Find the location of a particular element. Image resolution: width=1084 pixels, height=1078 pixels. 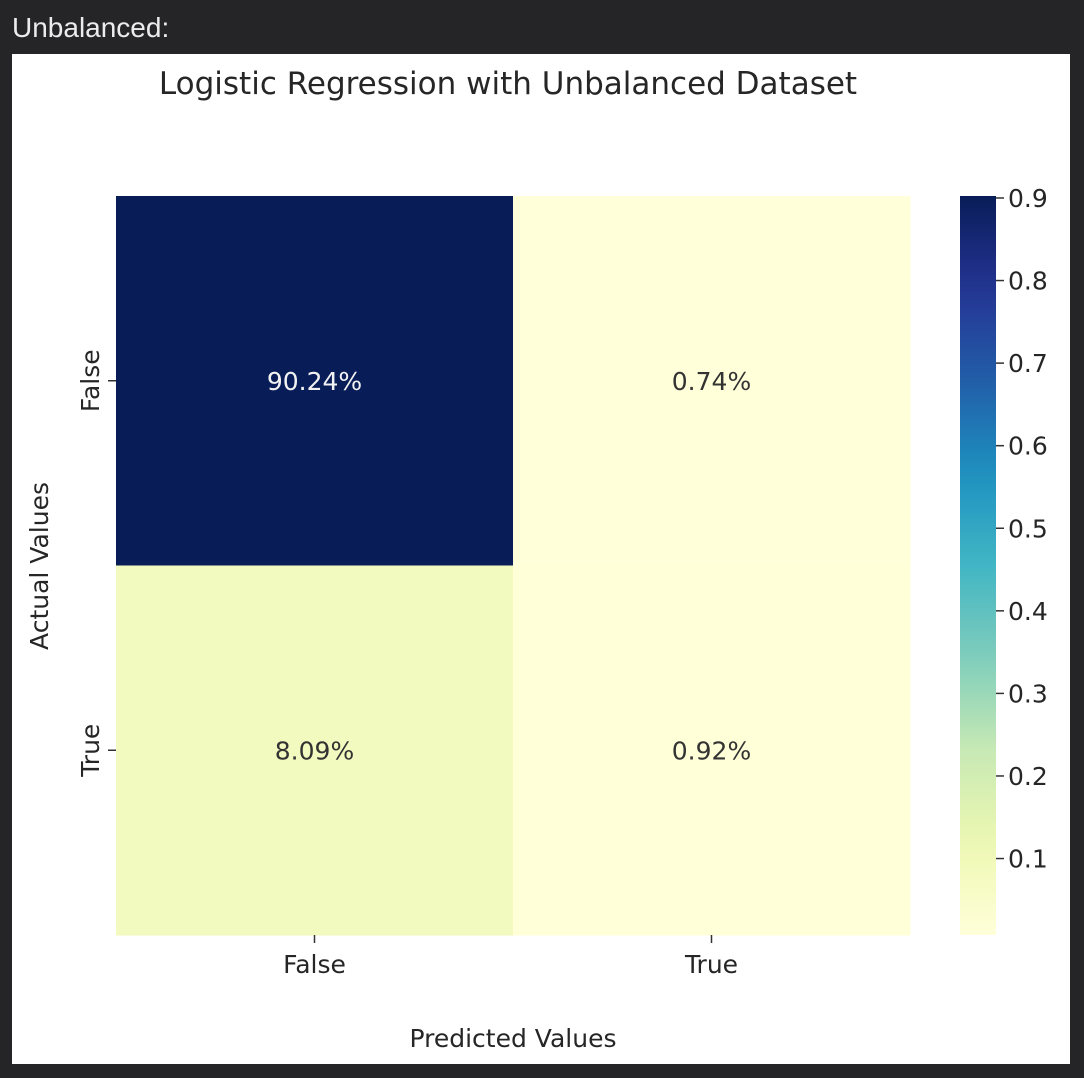

colorbar-tick-label: 0.6 is located at coordinates (1028, 446).